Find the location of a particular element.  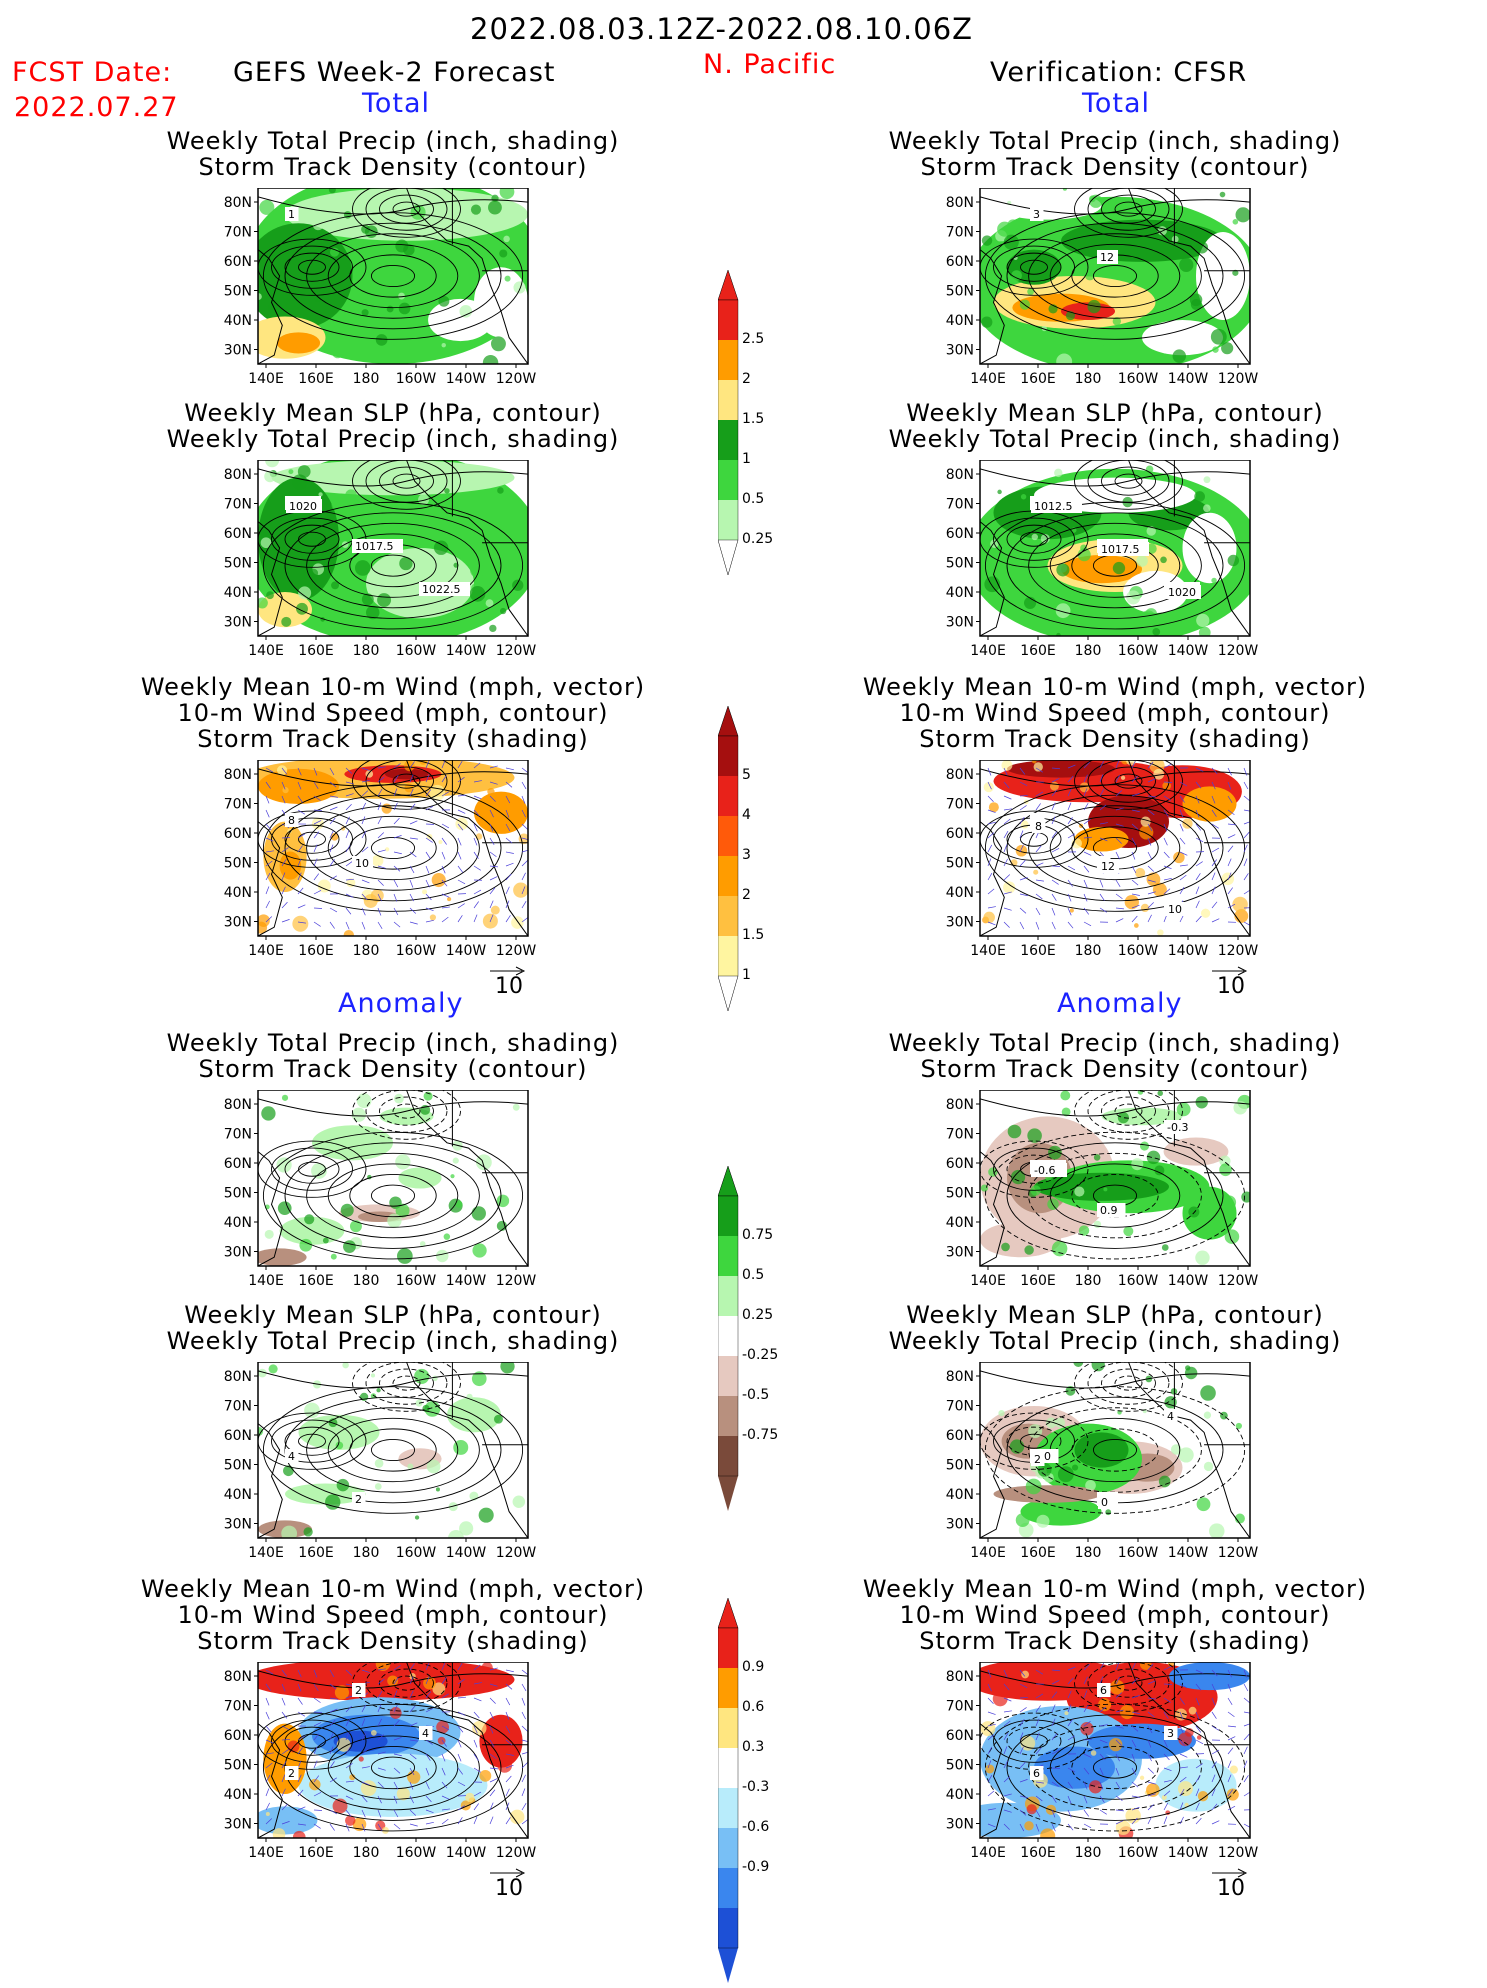

vector-reference-value: 10 is located at coordinates (1231, 986).